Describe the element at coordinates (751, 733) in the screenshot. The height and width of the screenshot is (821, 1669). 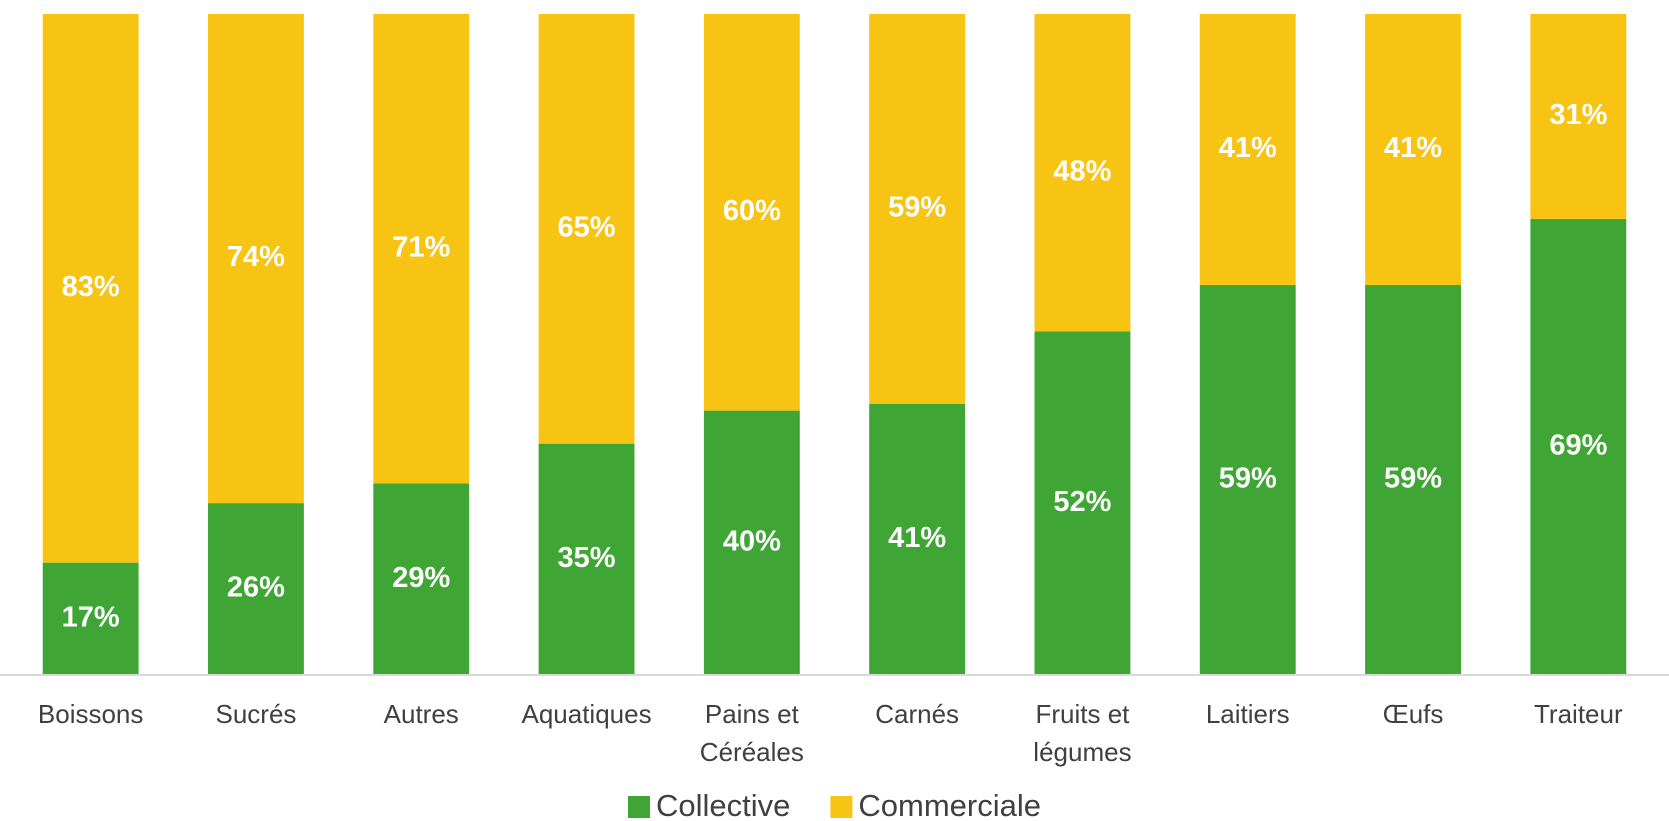
I see `x-tick-label: Pains et Céréales` at that location.